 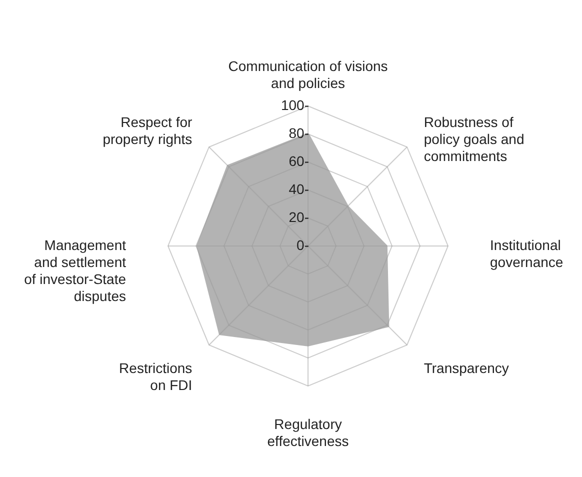 What do you see at coordinates (299, 132) in the screenshot?
I see `y-tick-label: 80-` at bounding box center [299, 132].